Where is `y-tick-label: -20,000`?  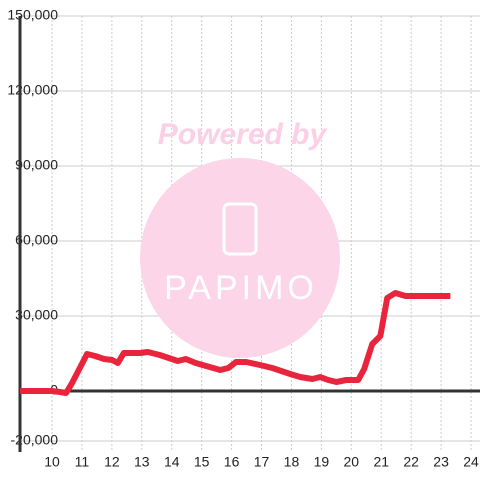 y-tick-label: -20,000 is located at coordinates (35, 440).